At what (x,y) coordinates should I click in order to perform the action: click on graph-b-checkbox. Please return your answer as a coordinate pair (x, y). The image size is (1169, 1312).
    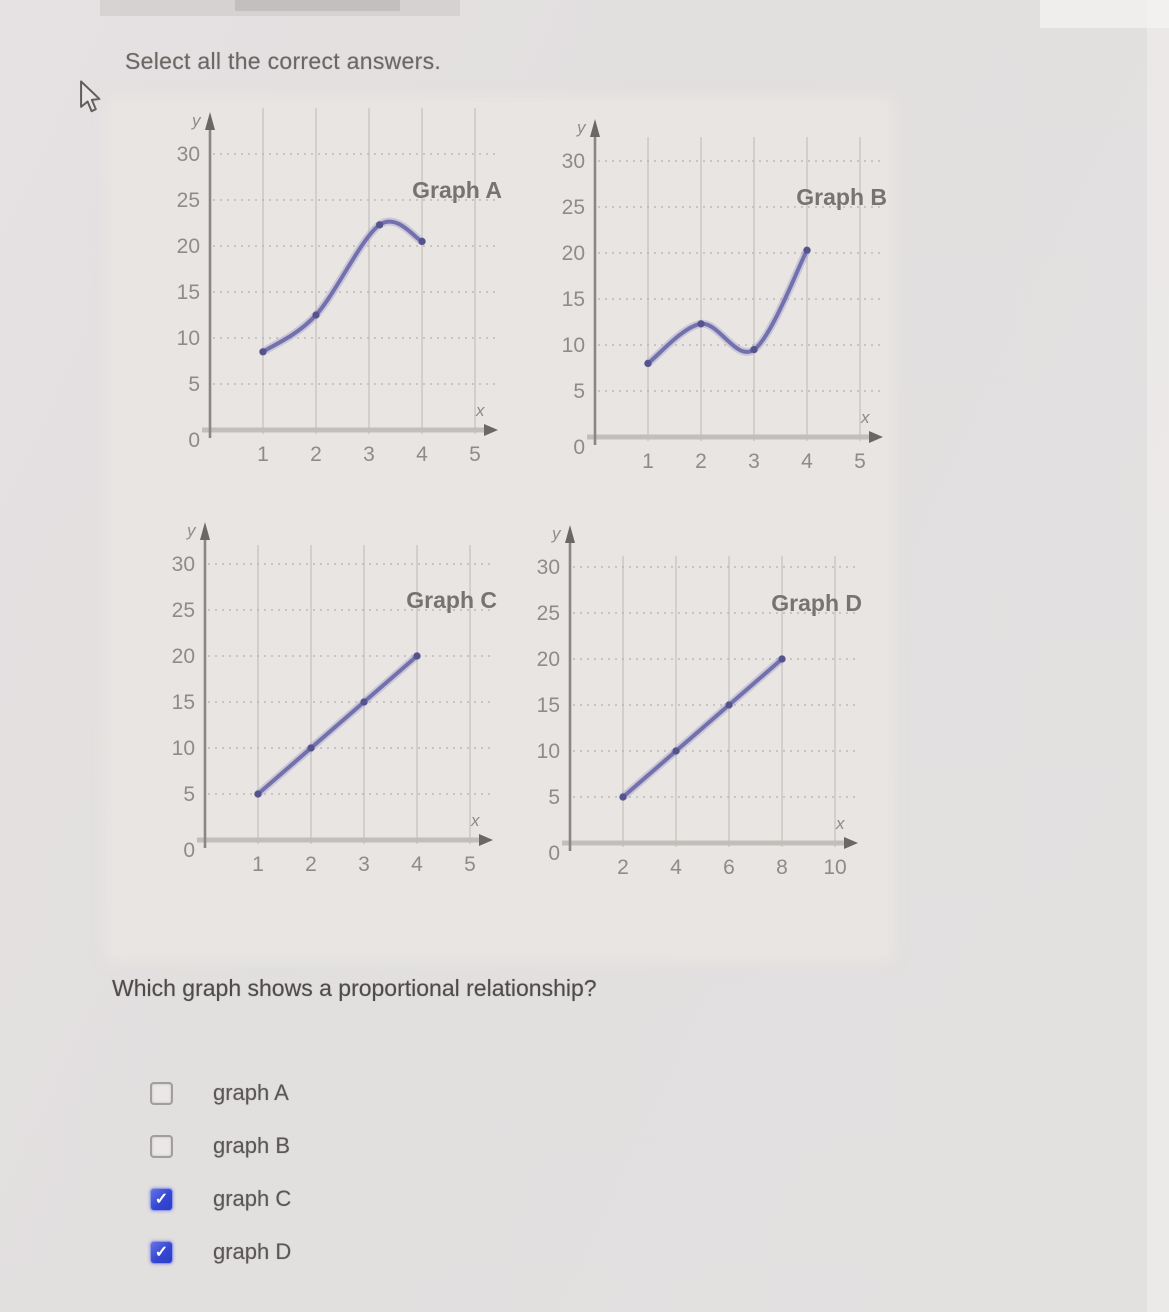
    Looking at the image, I should click on (161, 1146).